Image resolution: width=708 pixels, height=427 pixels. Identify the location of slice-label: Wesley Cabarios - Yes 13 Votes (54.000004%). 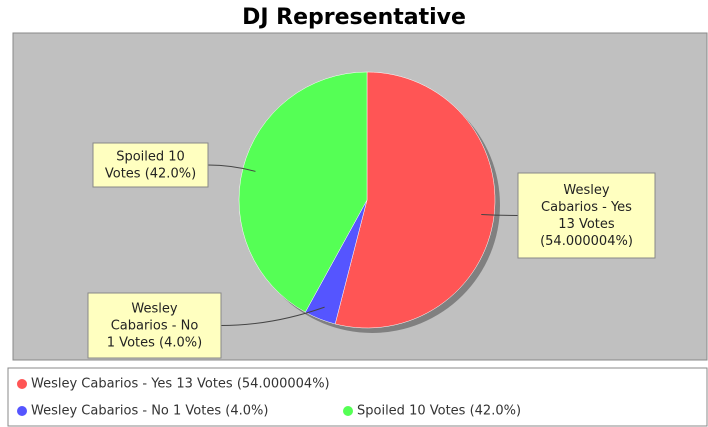
(586, 216).